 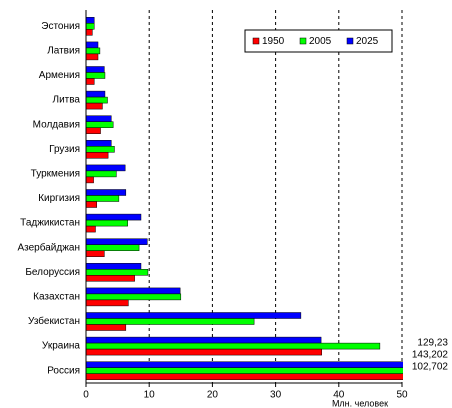 What do you see at coordinates (360, 403) in the screenshot?
I see `x-axis-label: Млн. человек` at bounding box center [360, 403].